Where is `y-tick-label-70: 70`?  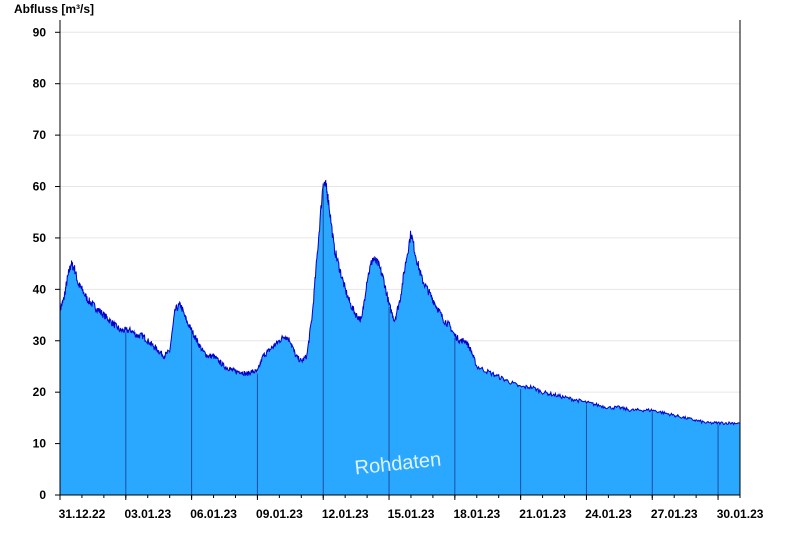
y-tick-label-70: 70 is located at coordinates (40, 135).